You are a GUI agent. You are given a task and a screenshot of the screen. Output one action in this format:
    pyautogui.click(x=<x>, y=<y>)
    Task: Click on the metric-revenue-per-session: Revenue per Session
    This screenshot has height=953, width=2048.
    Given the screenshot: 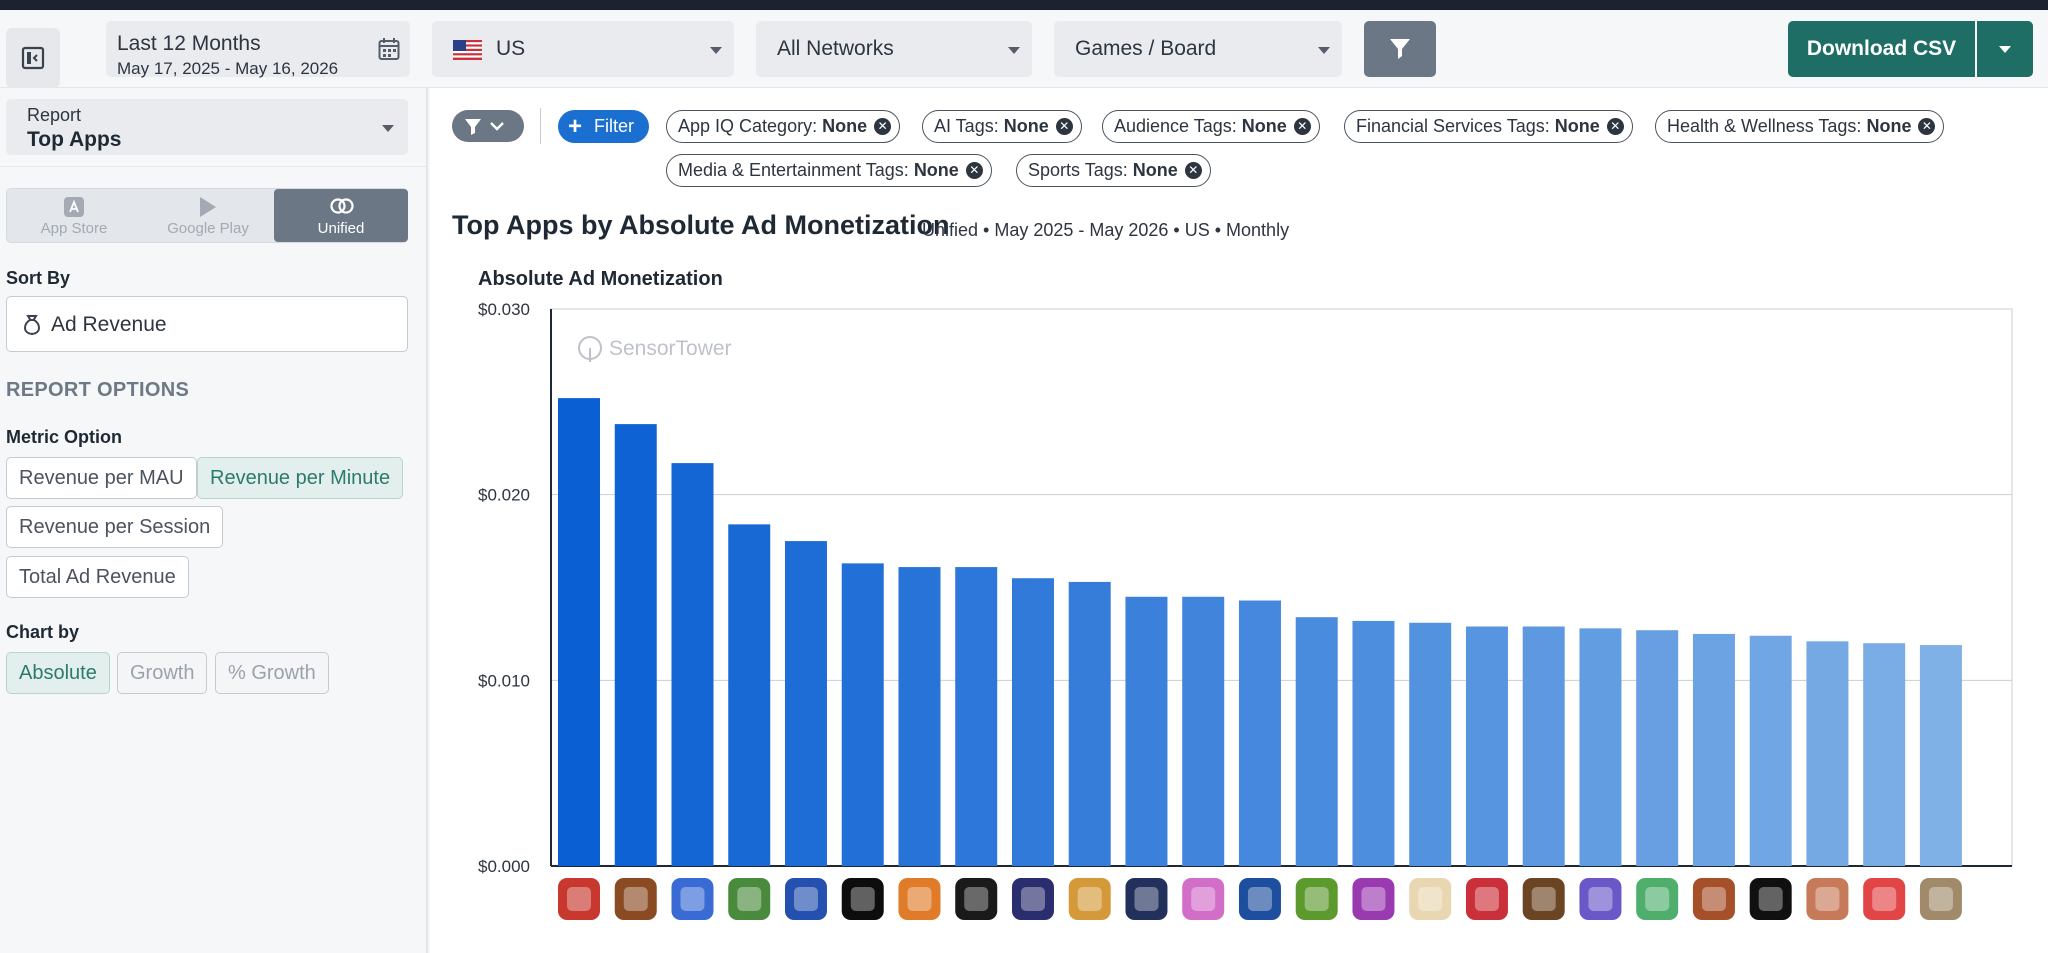 What is the action you would take?
    pyautogui.click(x=115, y=527)
    